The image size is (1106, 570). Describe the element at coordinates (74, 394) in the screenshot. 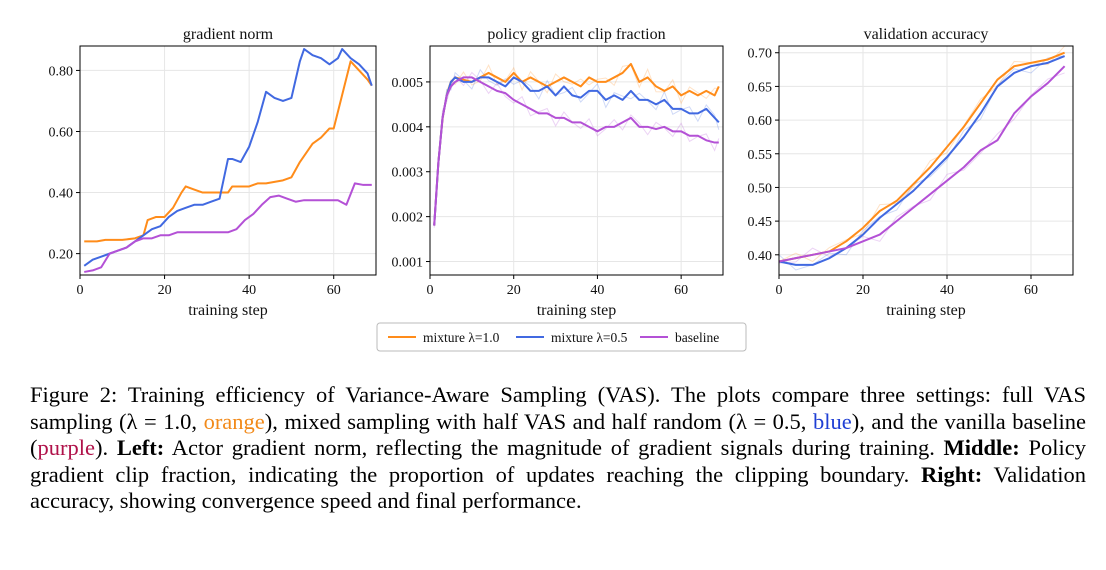

I see `figure-label: Figure 2:` at that location.